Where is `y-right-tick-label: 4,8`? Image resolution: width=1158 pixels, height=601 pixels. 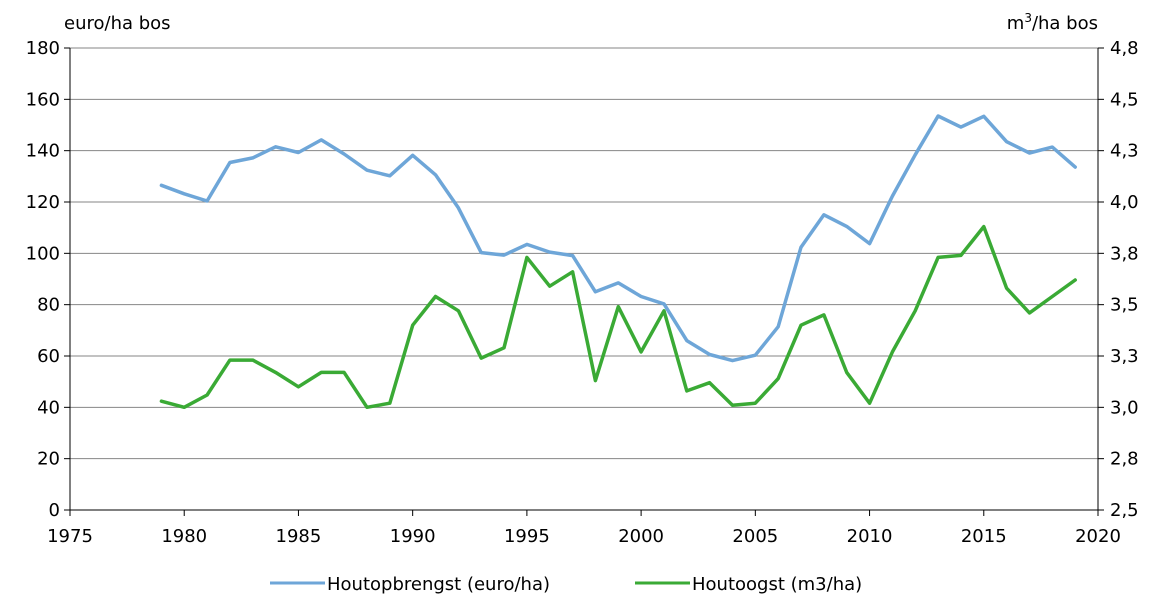 y-right-tick-label: 4,8 is located at coordinates (1124, 48).